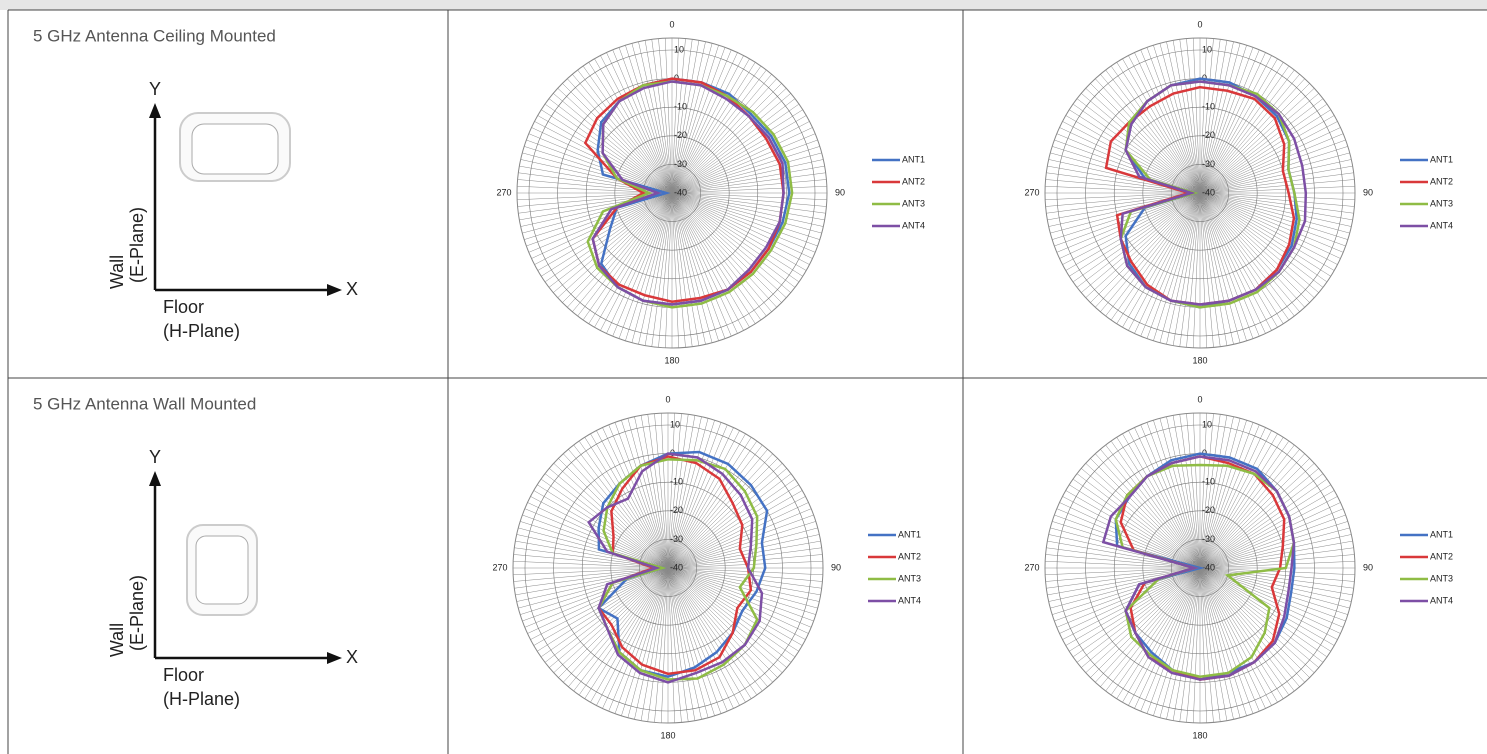  What do you see at coordinates (1441, 556) in the screenshot?
I see `legend-label: ANT2` at bounding box center [1441, 556].